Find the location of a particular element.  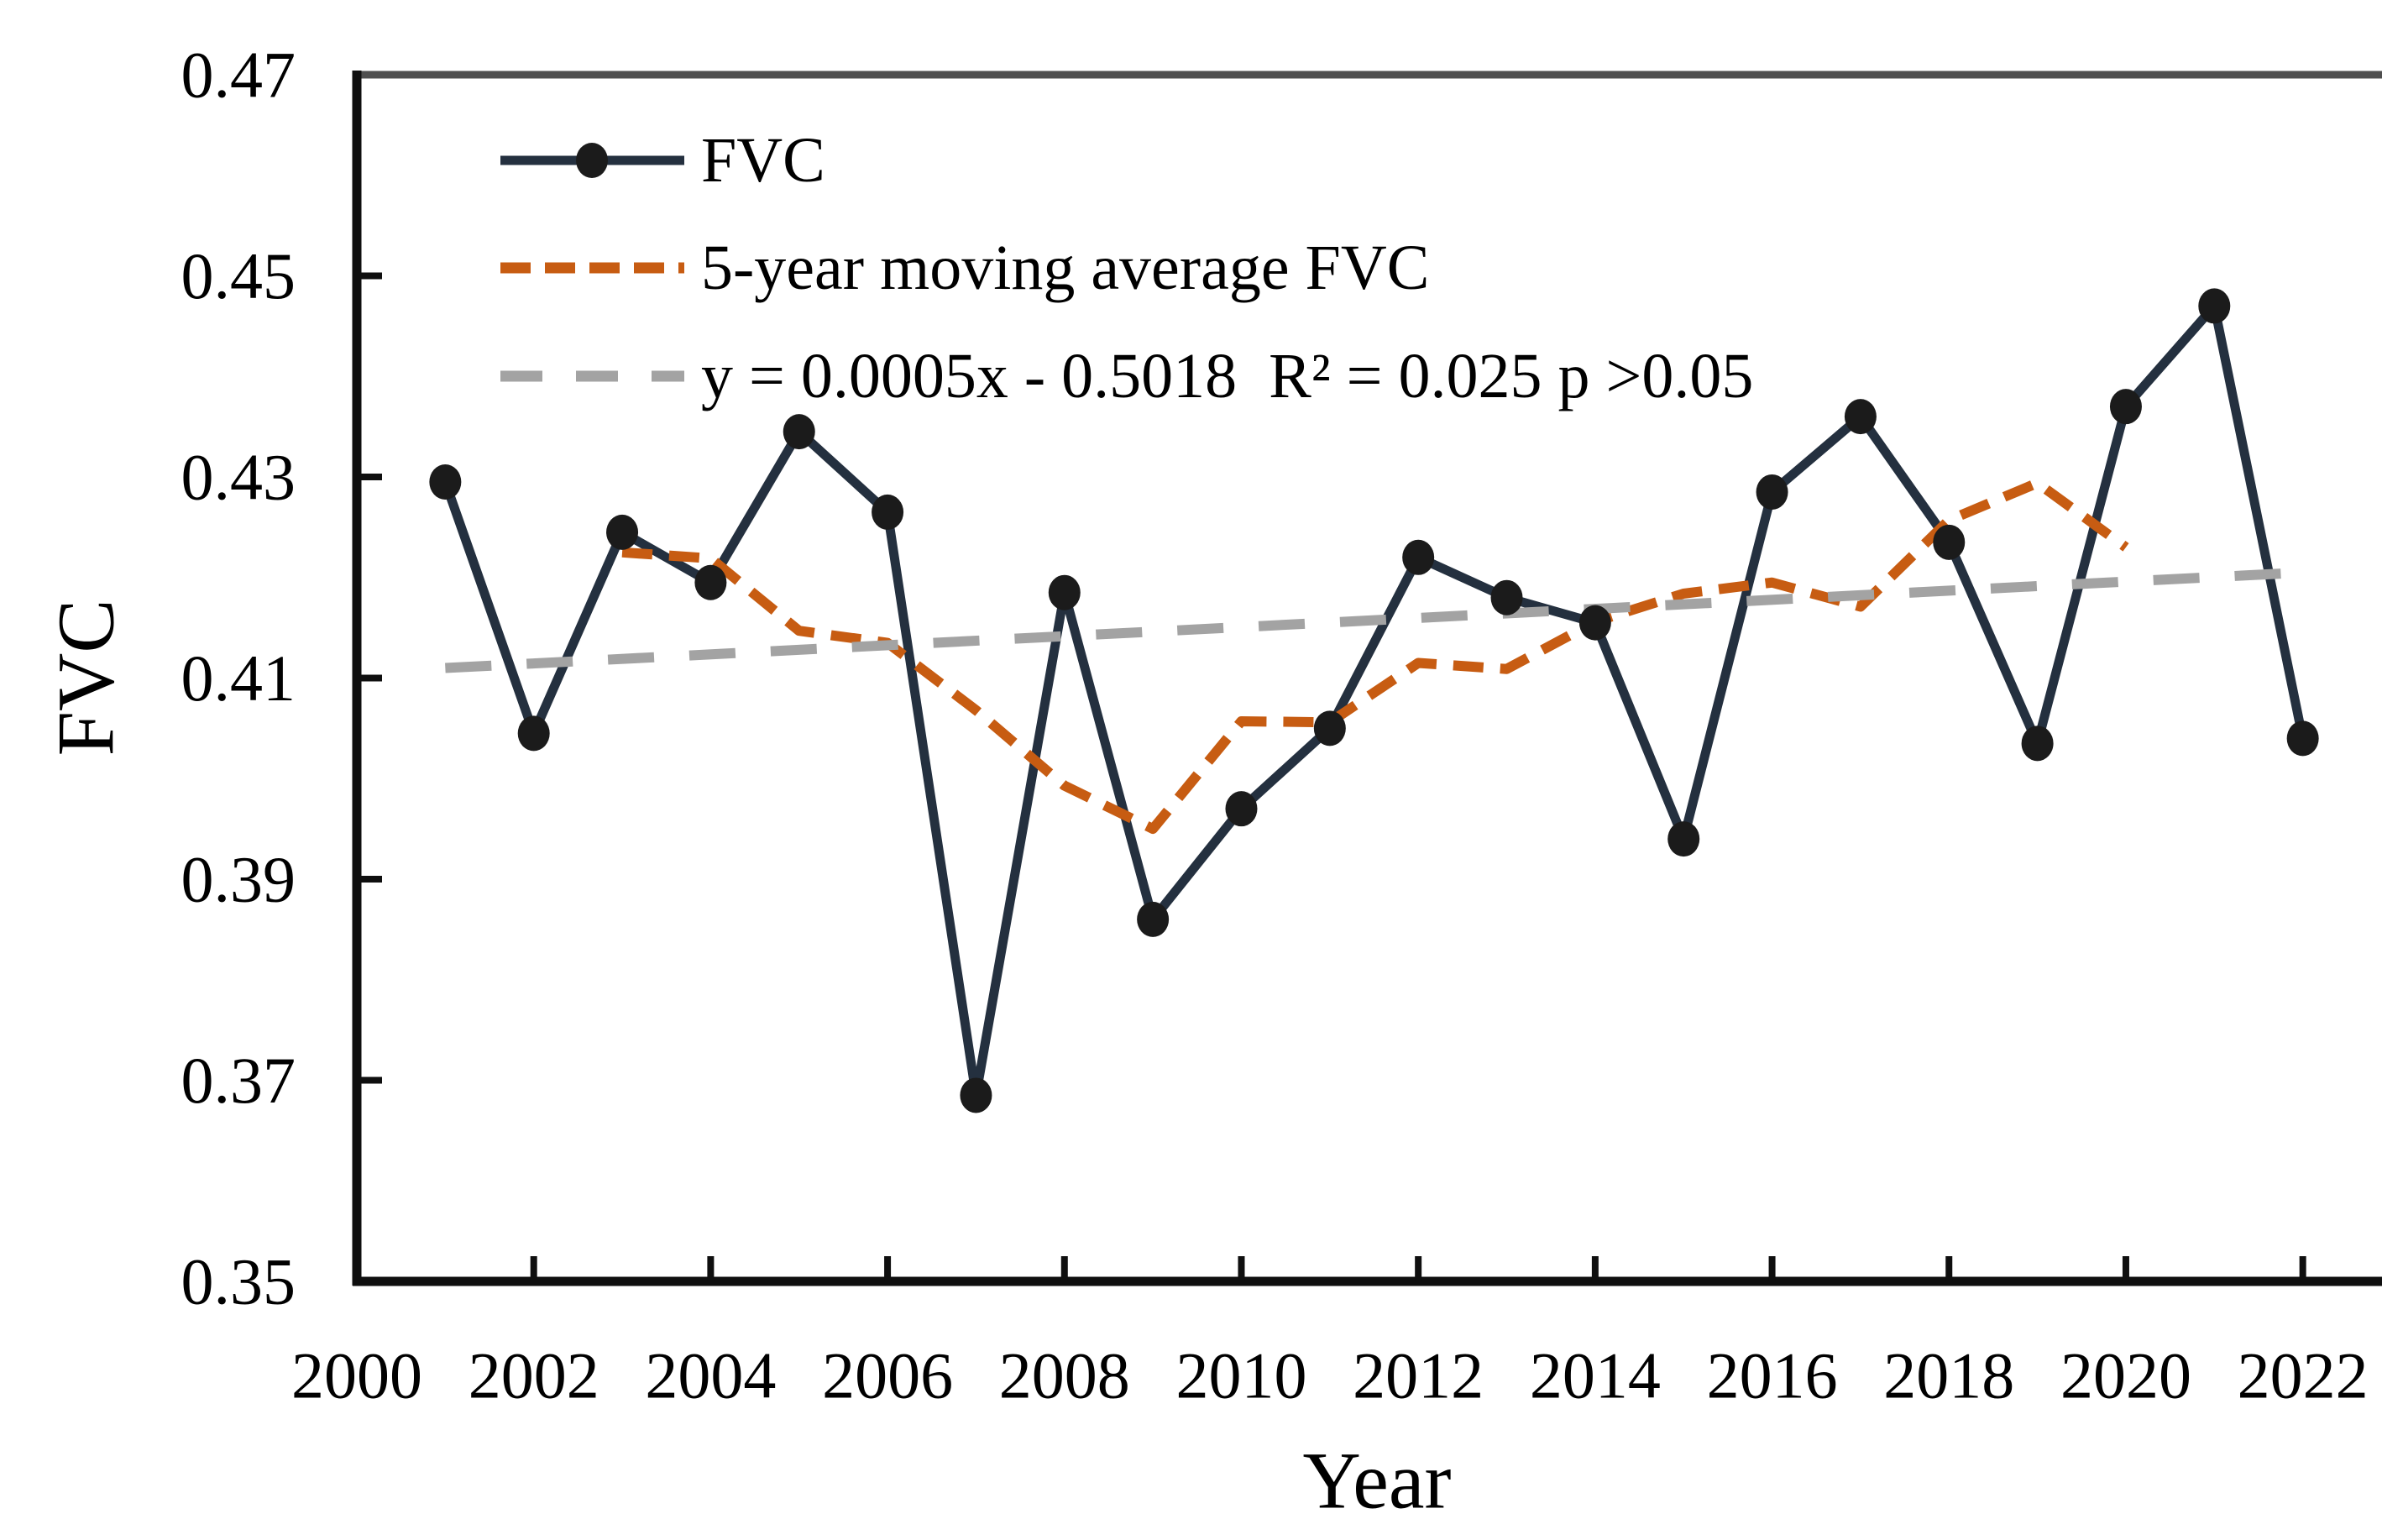

y-tick-label-0.35: 0.35 is located at coordinates (238, 1281).